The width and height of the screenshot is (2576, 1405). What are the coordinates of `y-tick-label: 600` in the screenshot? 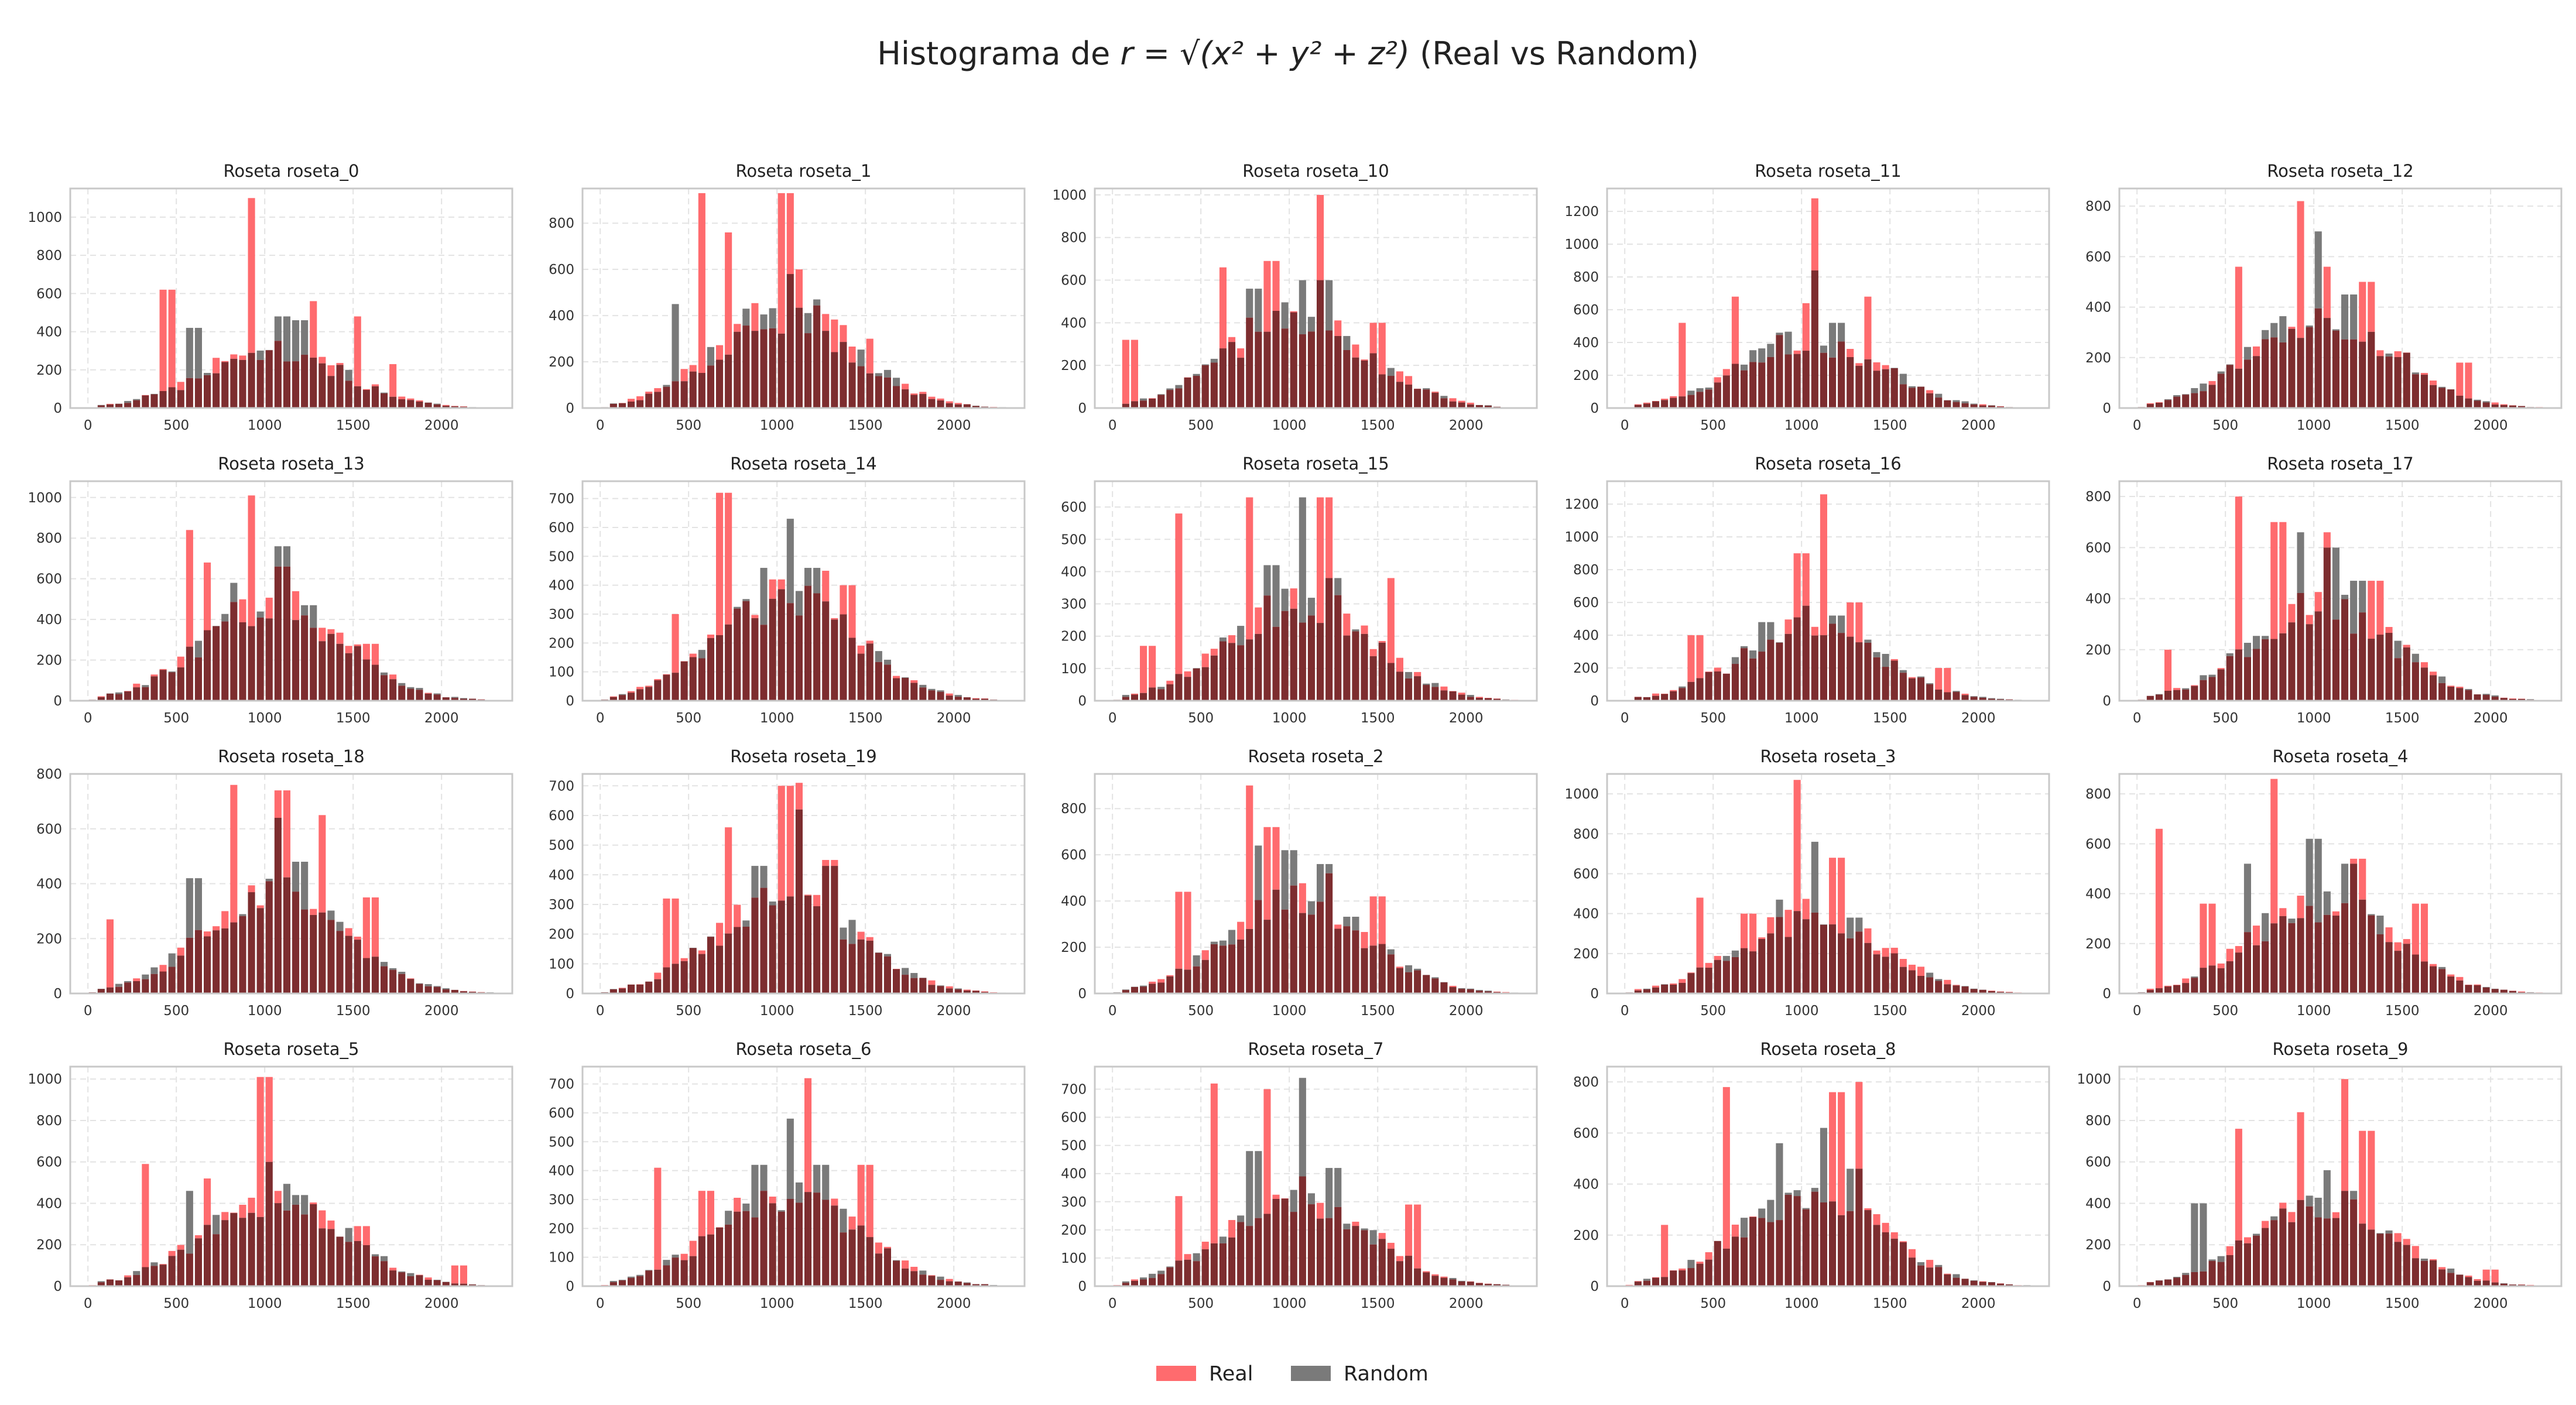 It's located at (49, 830).